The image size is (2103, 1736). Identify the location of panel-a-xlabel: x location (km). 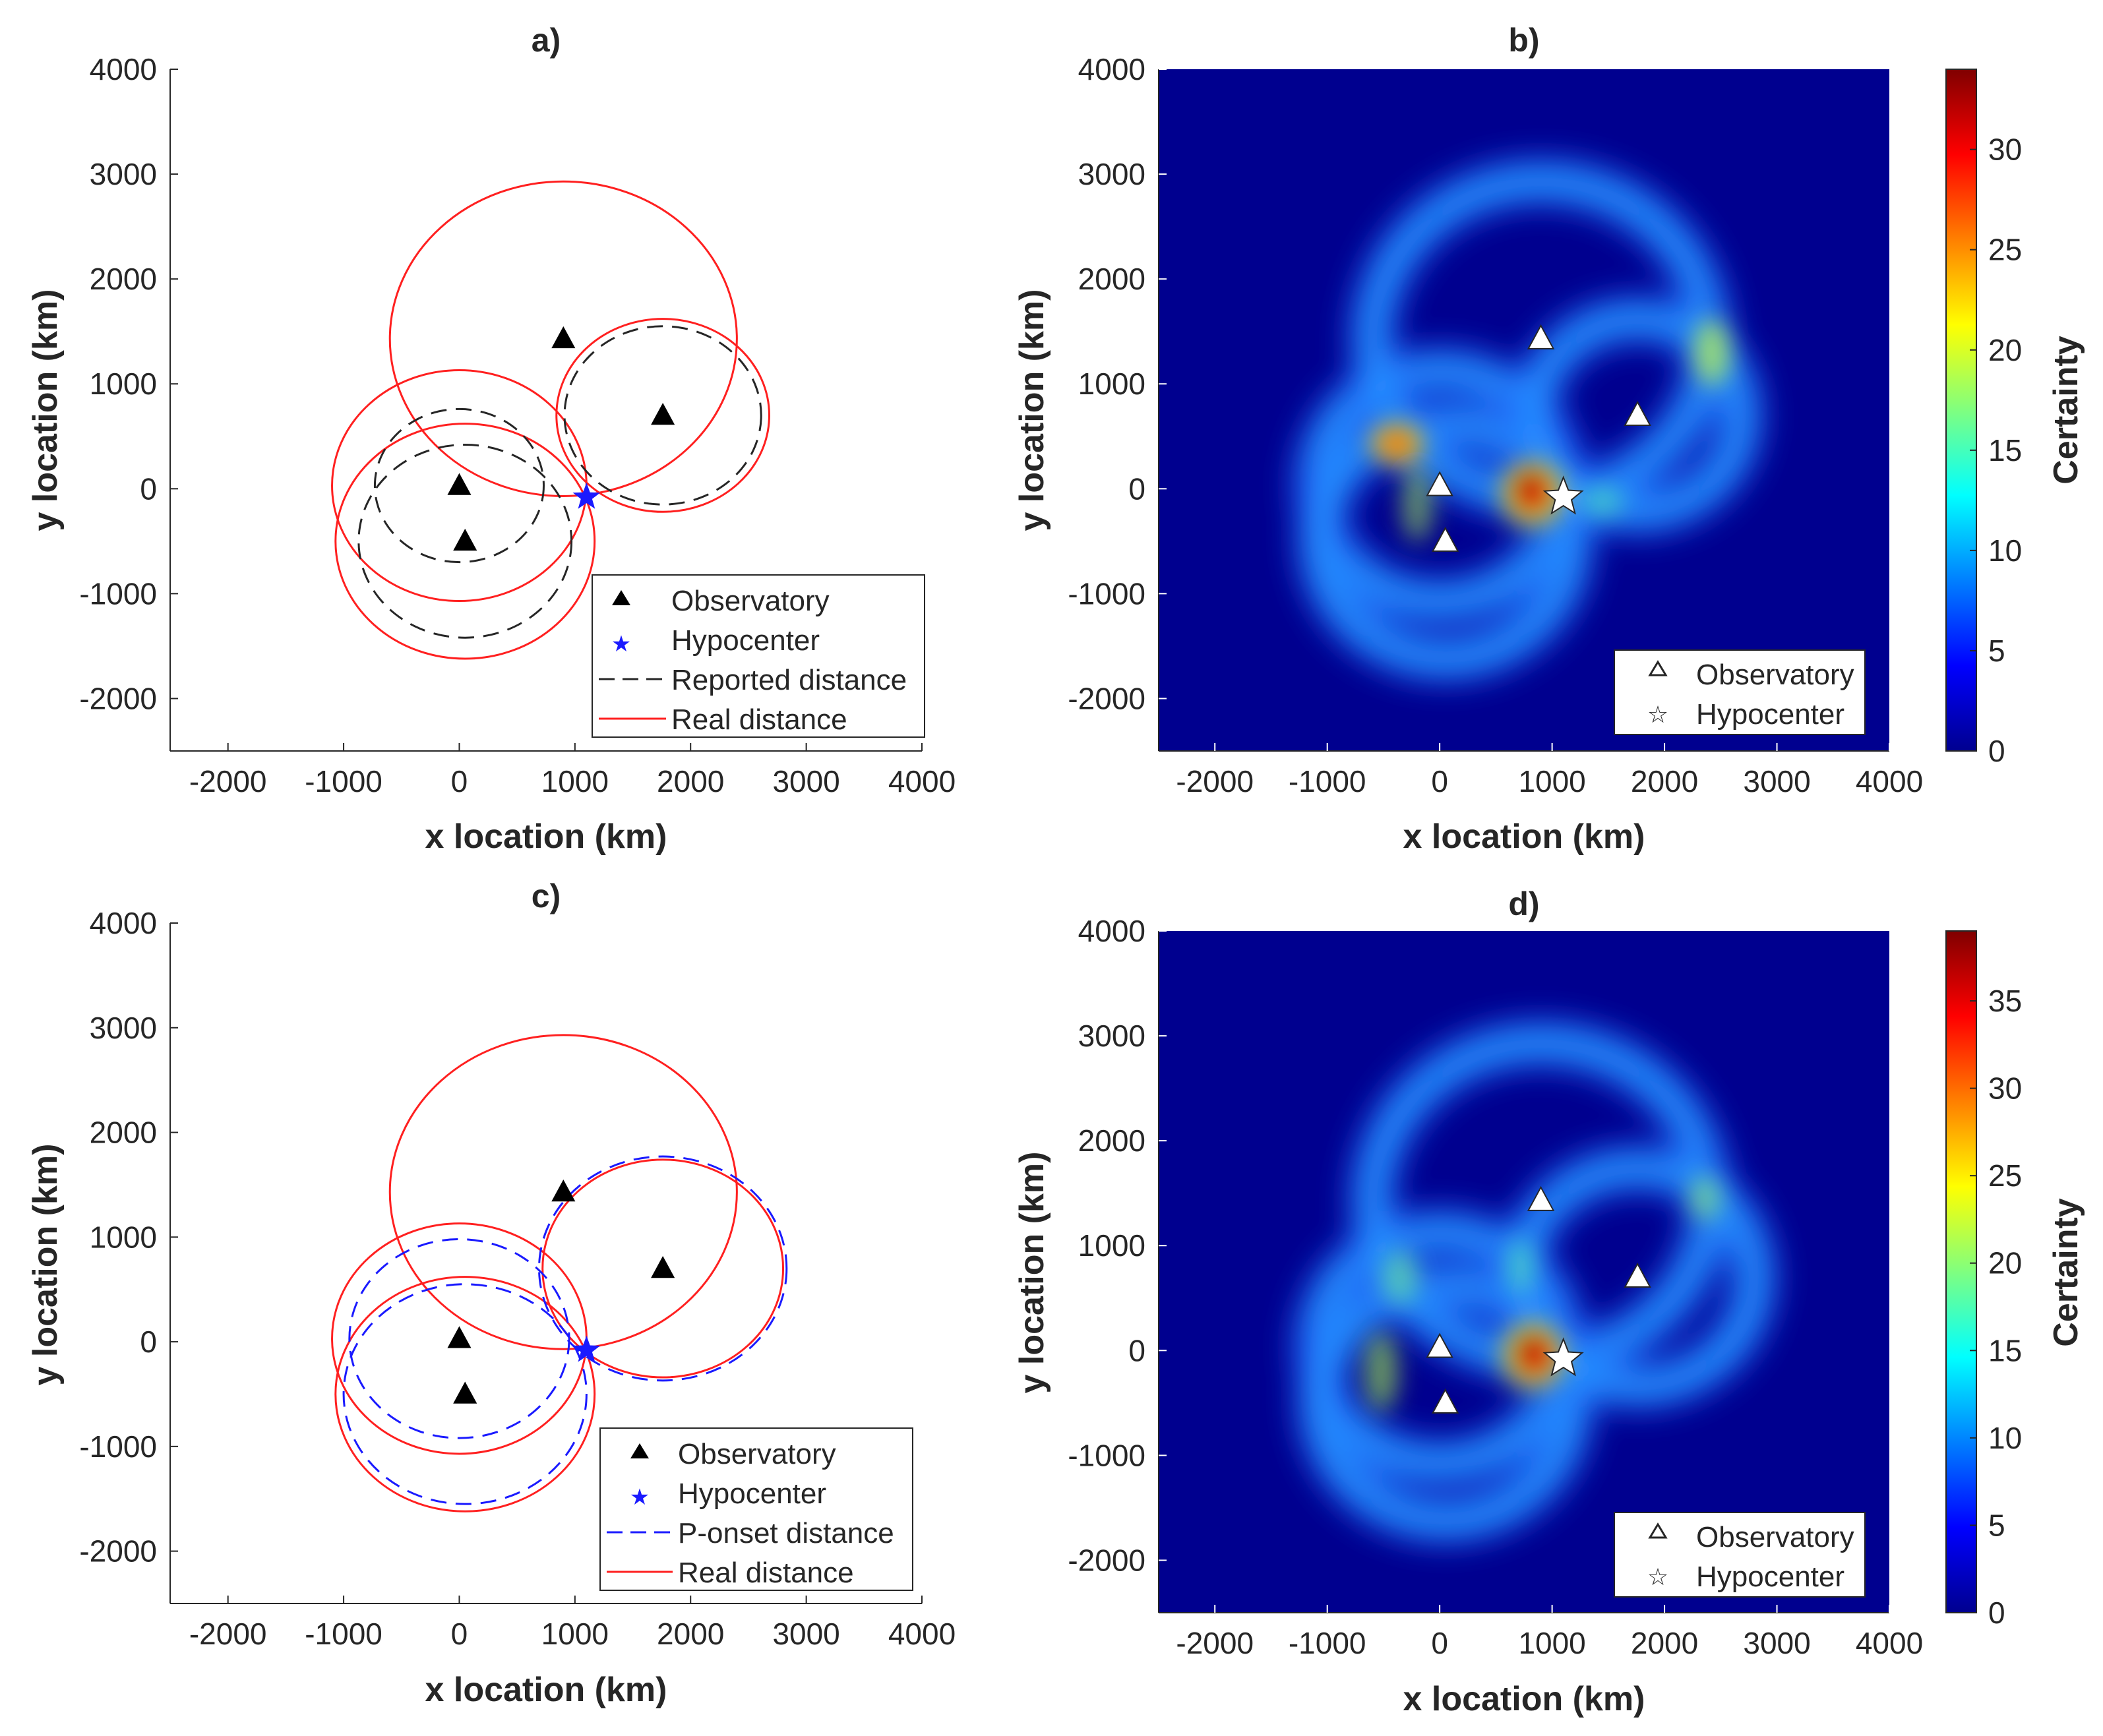
(546, 837).